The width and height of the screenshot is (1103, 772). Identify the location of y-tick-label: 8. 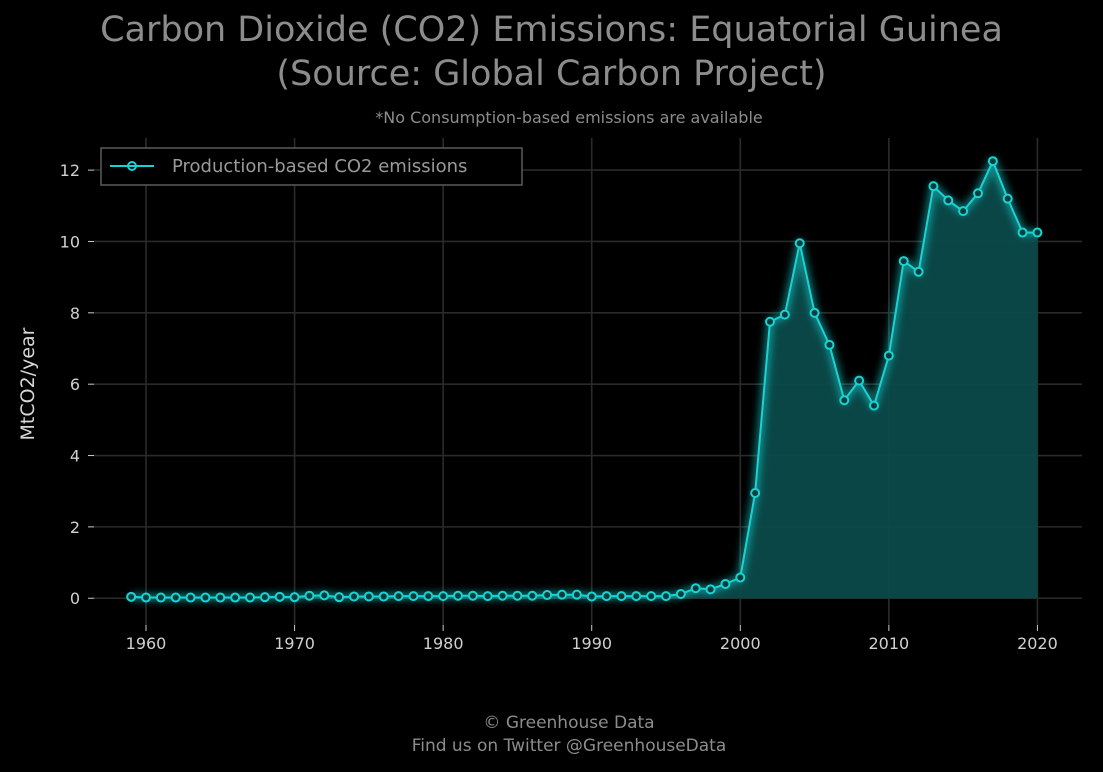
(75, 313).